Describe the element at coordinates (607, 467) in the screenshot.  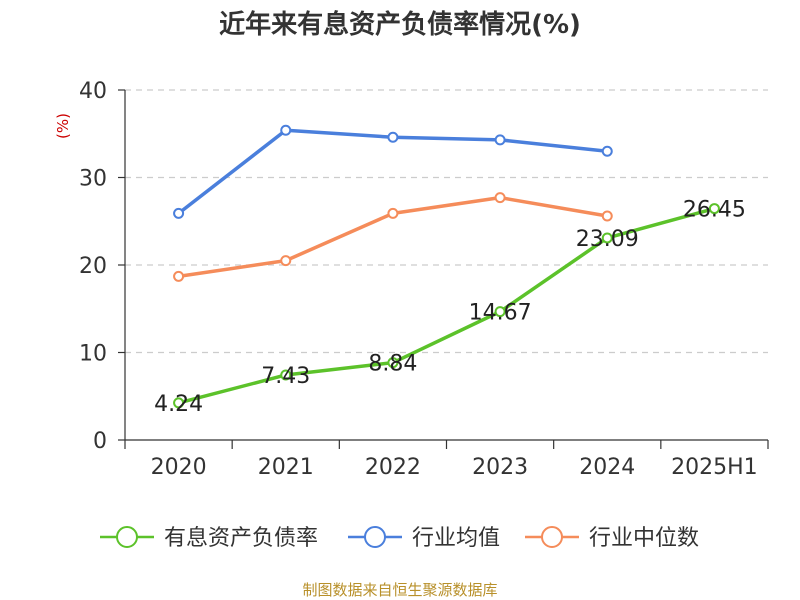
I see `x-tick-label: 2024` at that location.